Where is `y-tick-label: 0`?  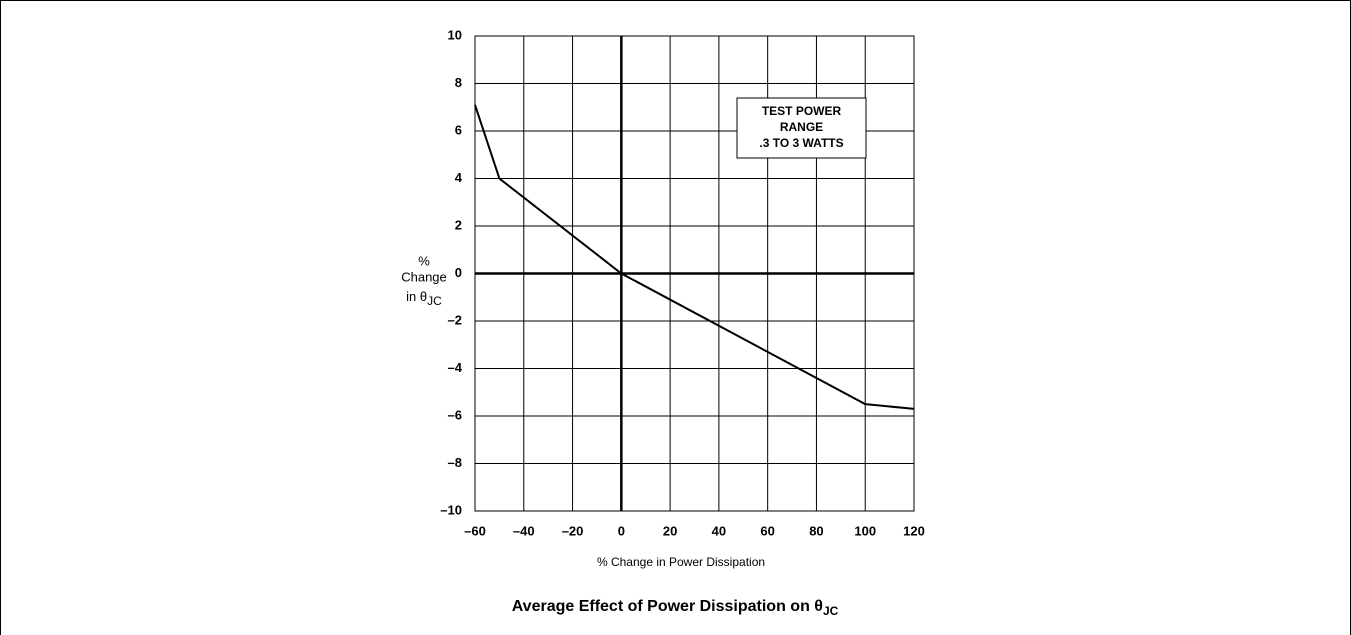 y-tick-label: 0 is located at coordinates (458, 272).